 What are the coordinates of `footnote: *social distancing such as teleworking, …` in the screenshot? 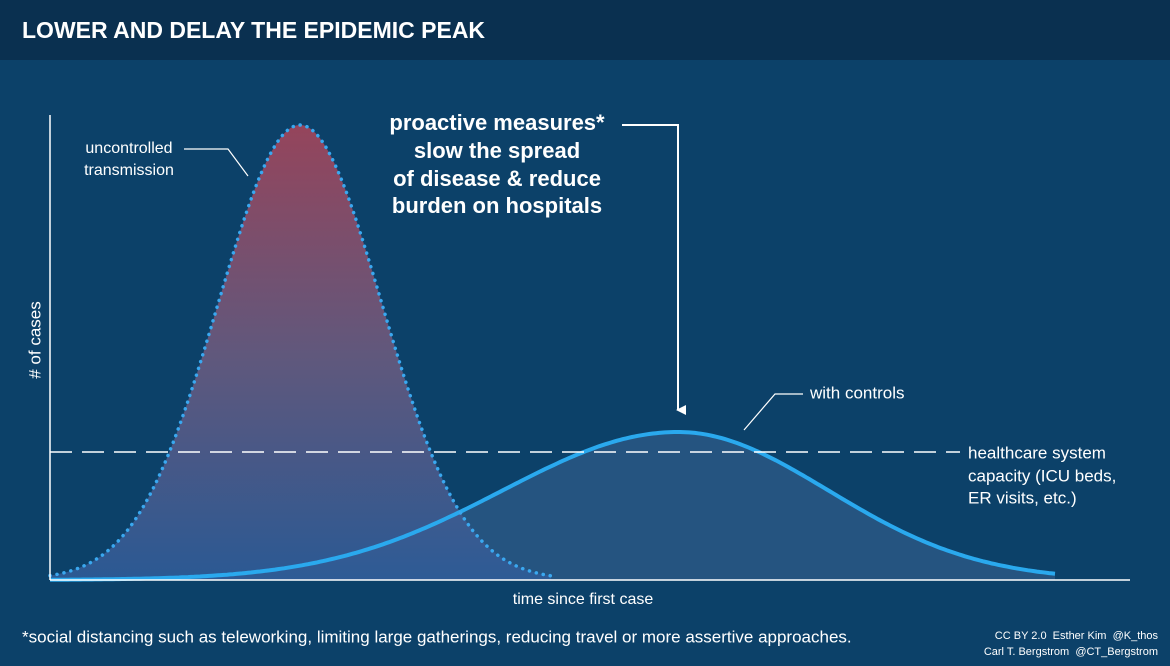 It's located at (437, 636).